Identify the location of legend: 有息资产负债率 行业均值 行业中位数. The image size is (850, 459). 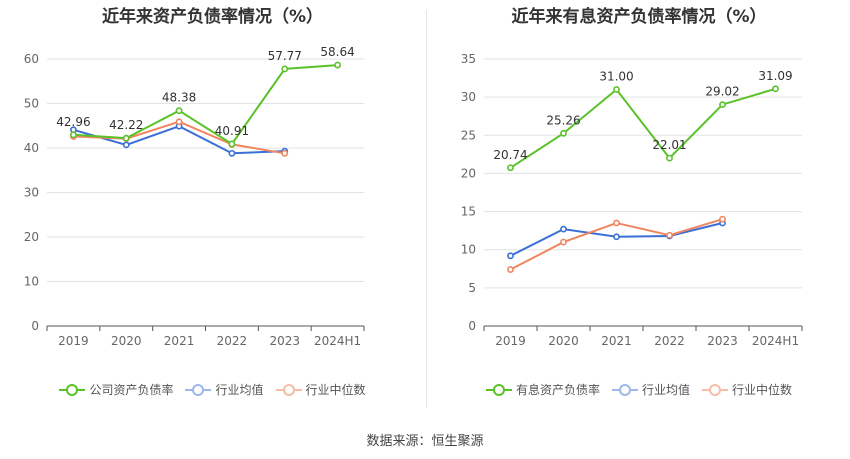
(639, 389).